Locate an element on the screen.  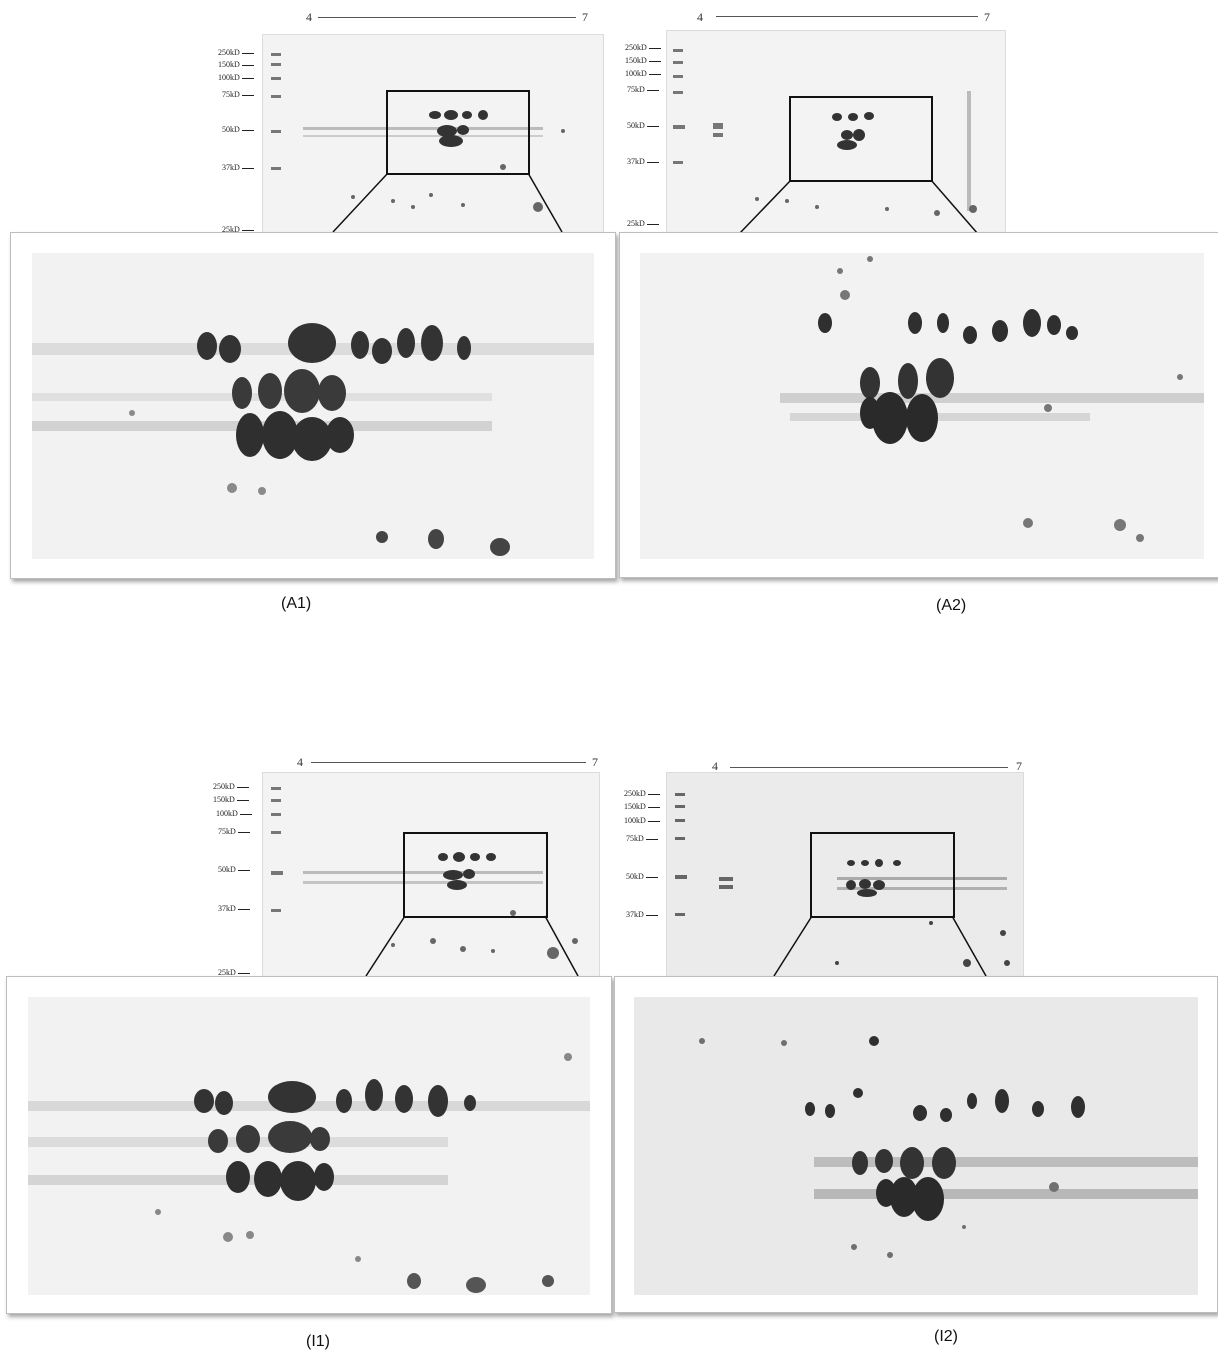
panel-caption: (A2) is located at coordinates (951, 605).